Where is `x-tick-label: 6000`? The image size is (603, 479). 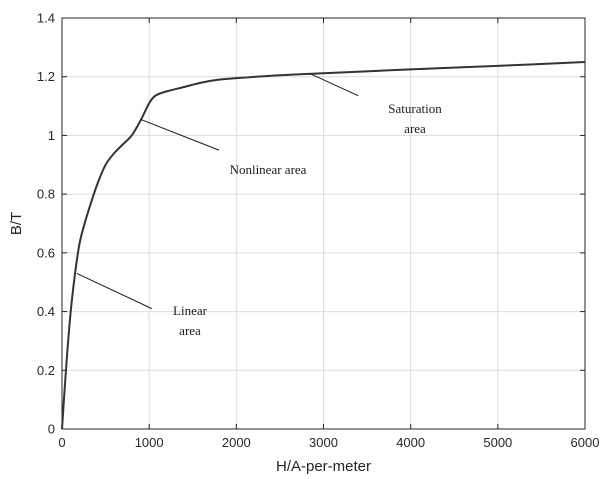 x-tick-label: 6000 is located at coordinates (585, 442).